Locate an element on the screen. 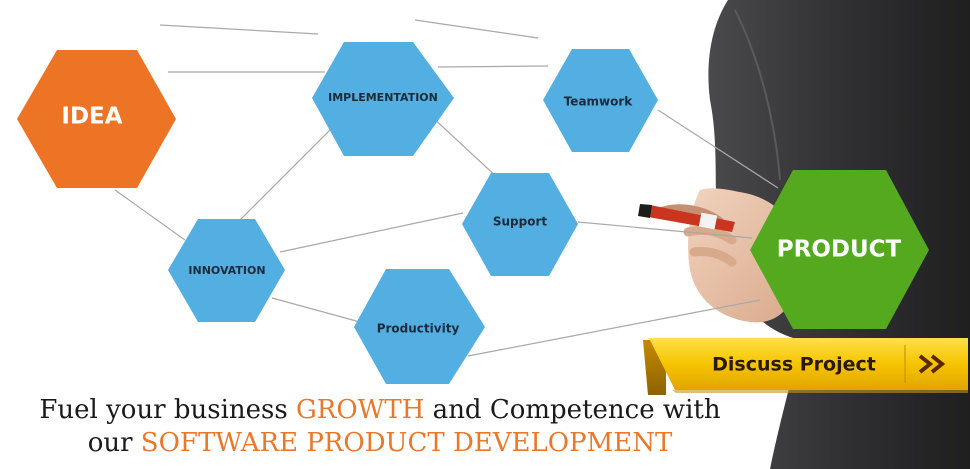  node-idea: IDEA is located at coordinates (96, 119).